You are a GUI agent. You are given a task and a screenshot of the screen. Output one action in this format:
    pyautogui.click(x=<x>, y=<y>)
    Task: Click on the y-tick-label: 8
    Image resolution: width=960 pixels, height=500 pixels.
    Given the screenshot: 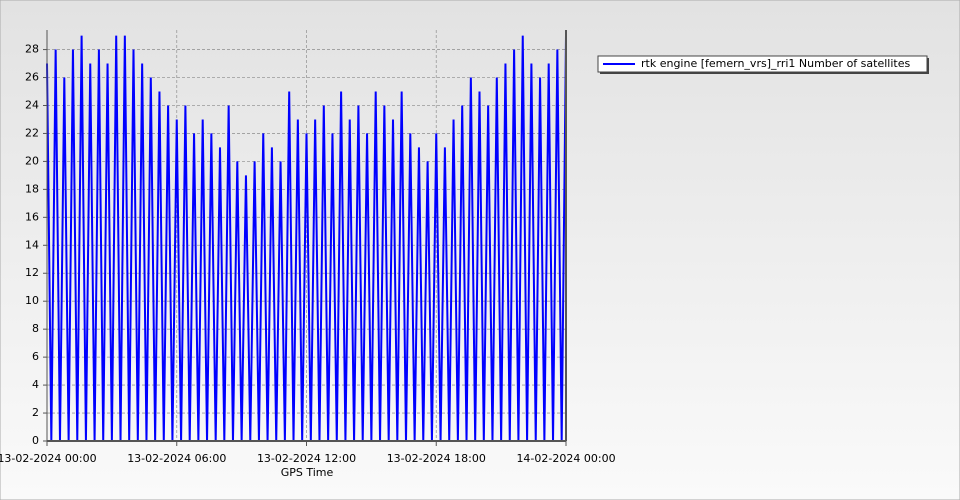 What is the action you would take?
    pyautogui.click(x=35, y=328)
    